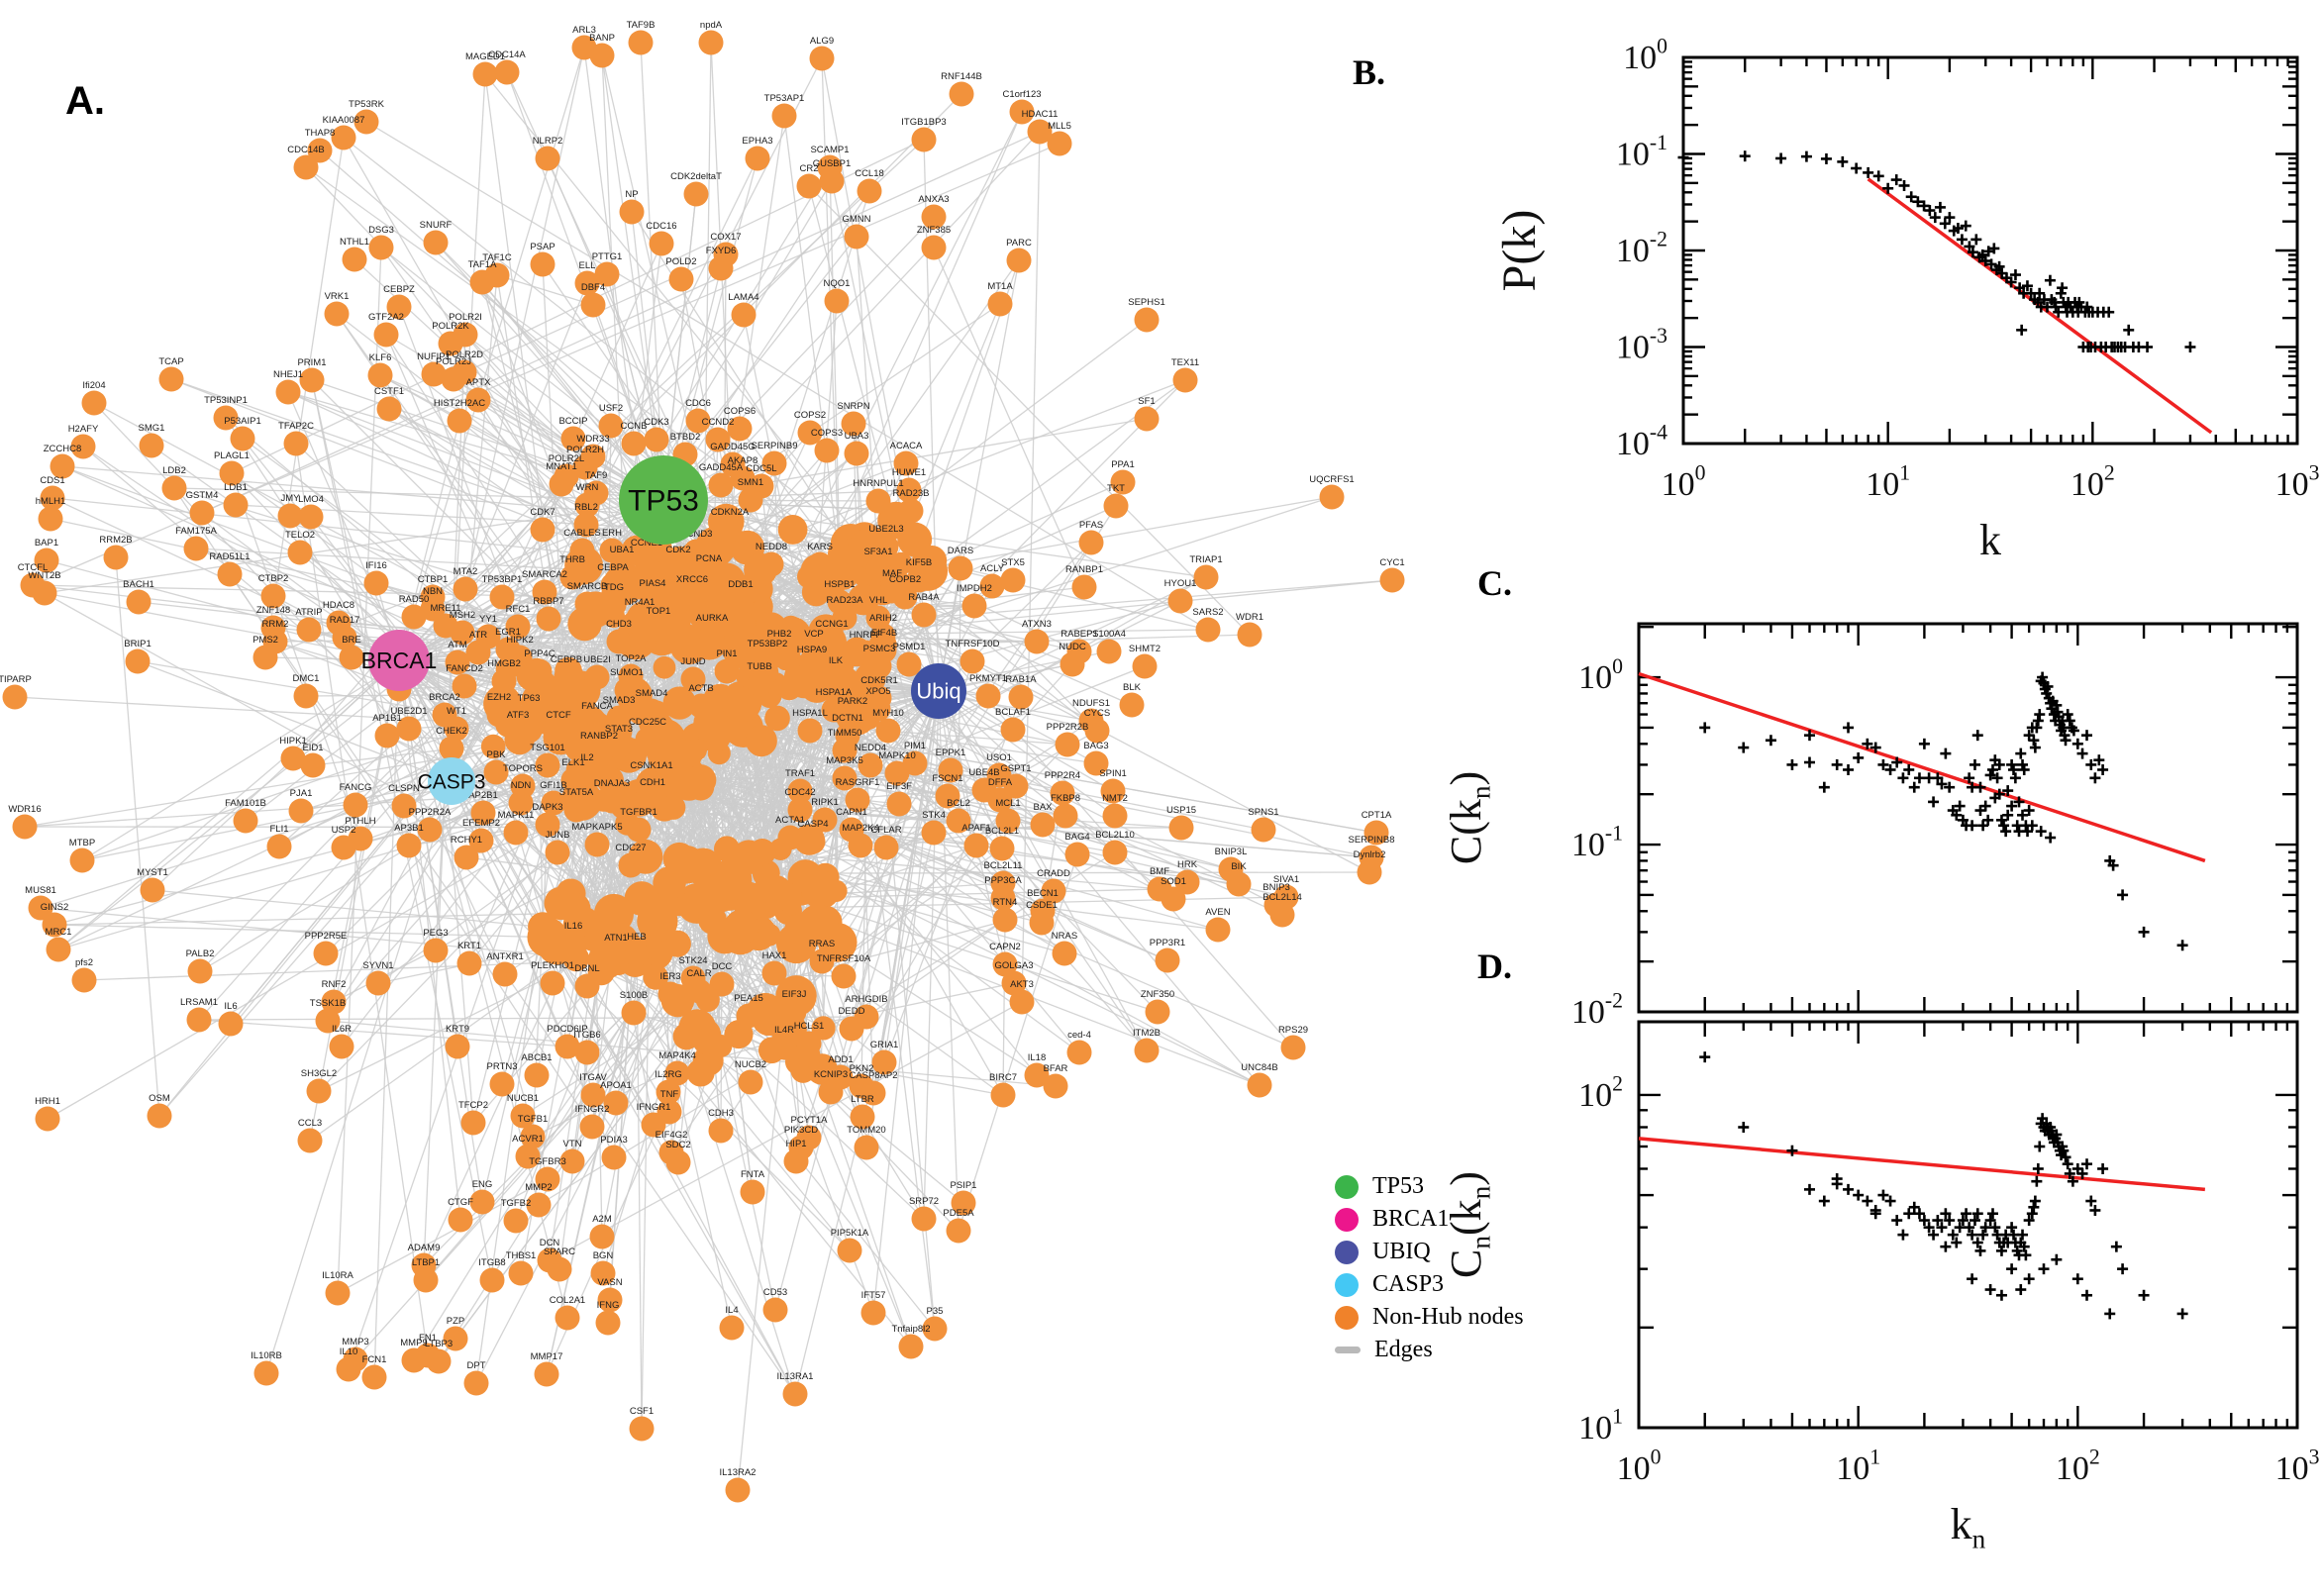  What do you see at coordinates (548, 141) in the screenshot?
I see `network-node-label: NLRP2` at bounding box center [548, 141].